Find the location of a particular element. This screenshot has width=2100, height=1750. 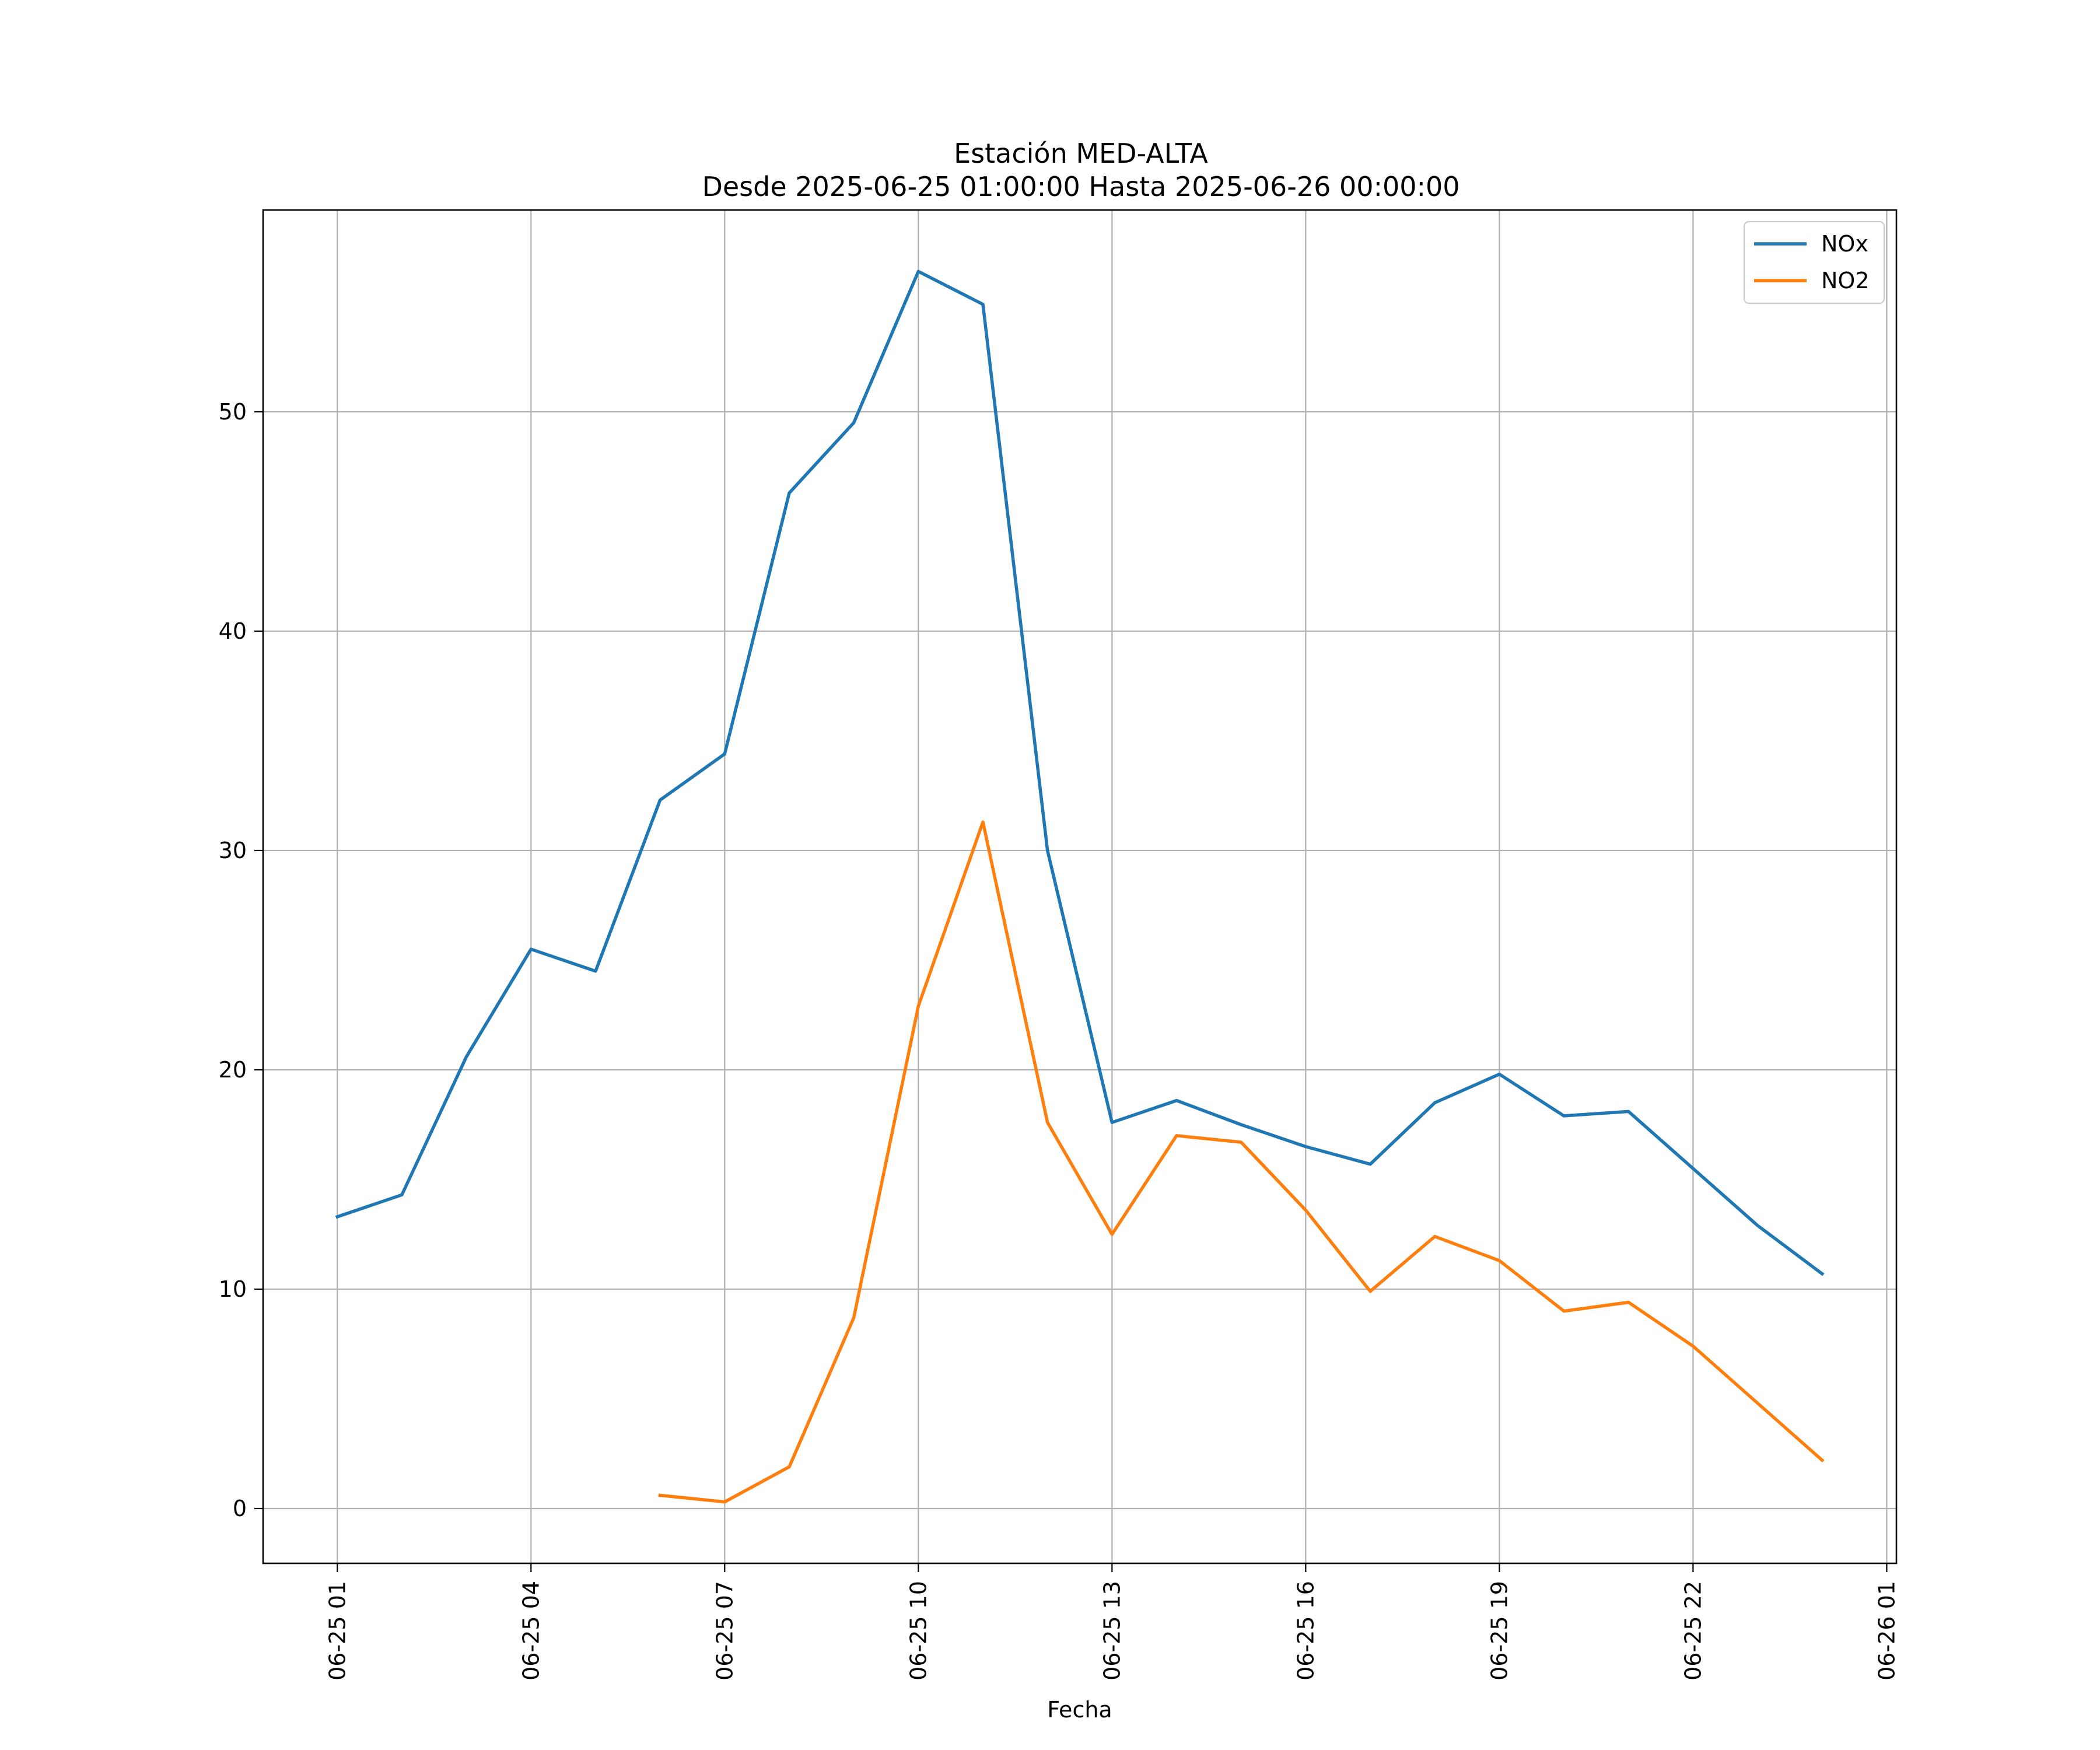

legend-box is located at coordinates (1814, 262).